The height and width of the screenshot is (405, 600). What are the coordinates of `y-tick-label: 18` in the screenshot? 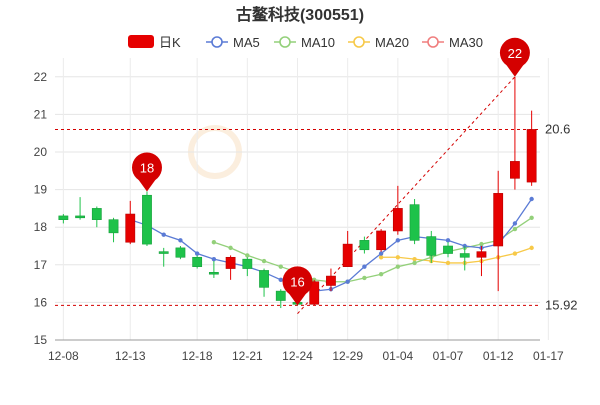 It's located at (41, 227).